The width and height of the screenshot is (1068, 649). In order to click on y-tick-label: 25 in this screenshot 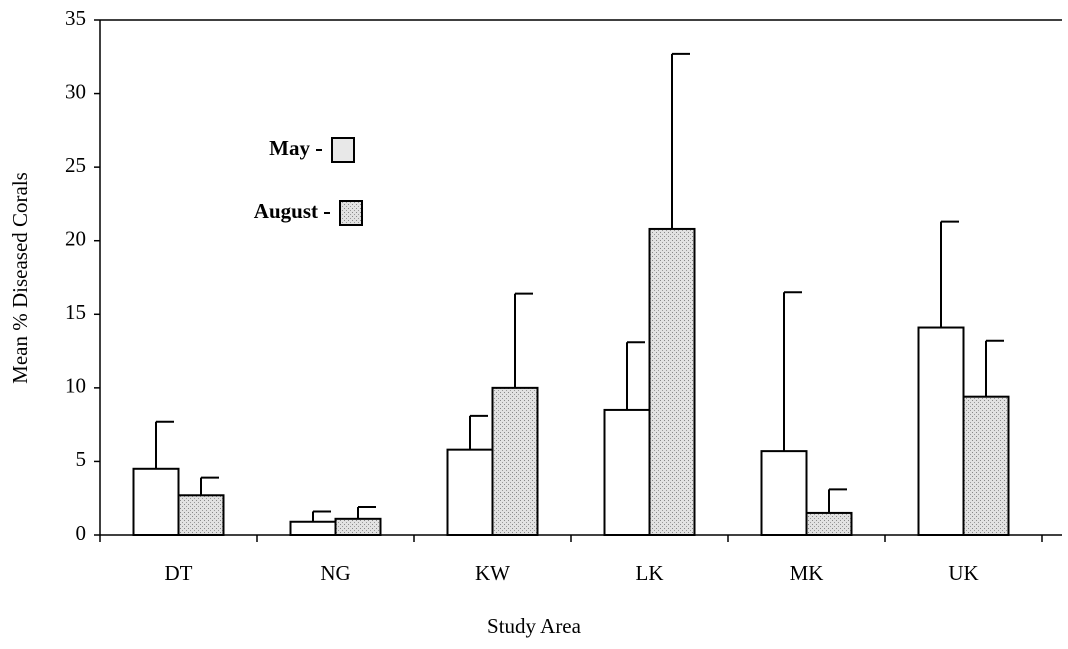, I will do `click(75, 165)`.